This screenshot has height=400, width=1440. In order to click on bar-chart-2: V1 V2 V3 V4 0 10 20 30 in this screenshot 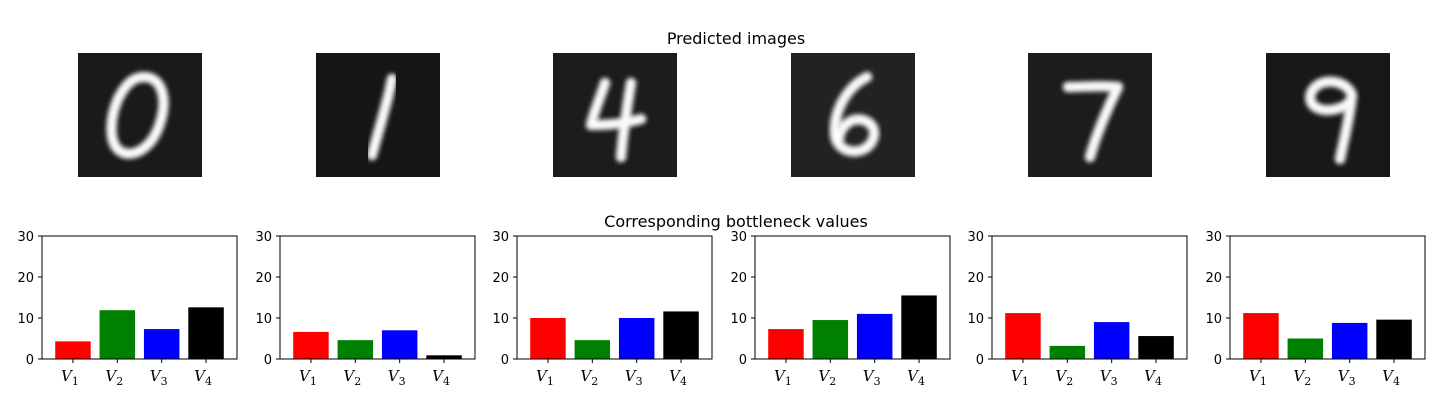, I will do `click(365, 309)`.